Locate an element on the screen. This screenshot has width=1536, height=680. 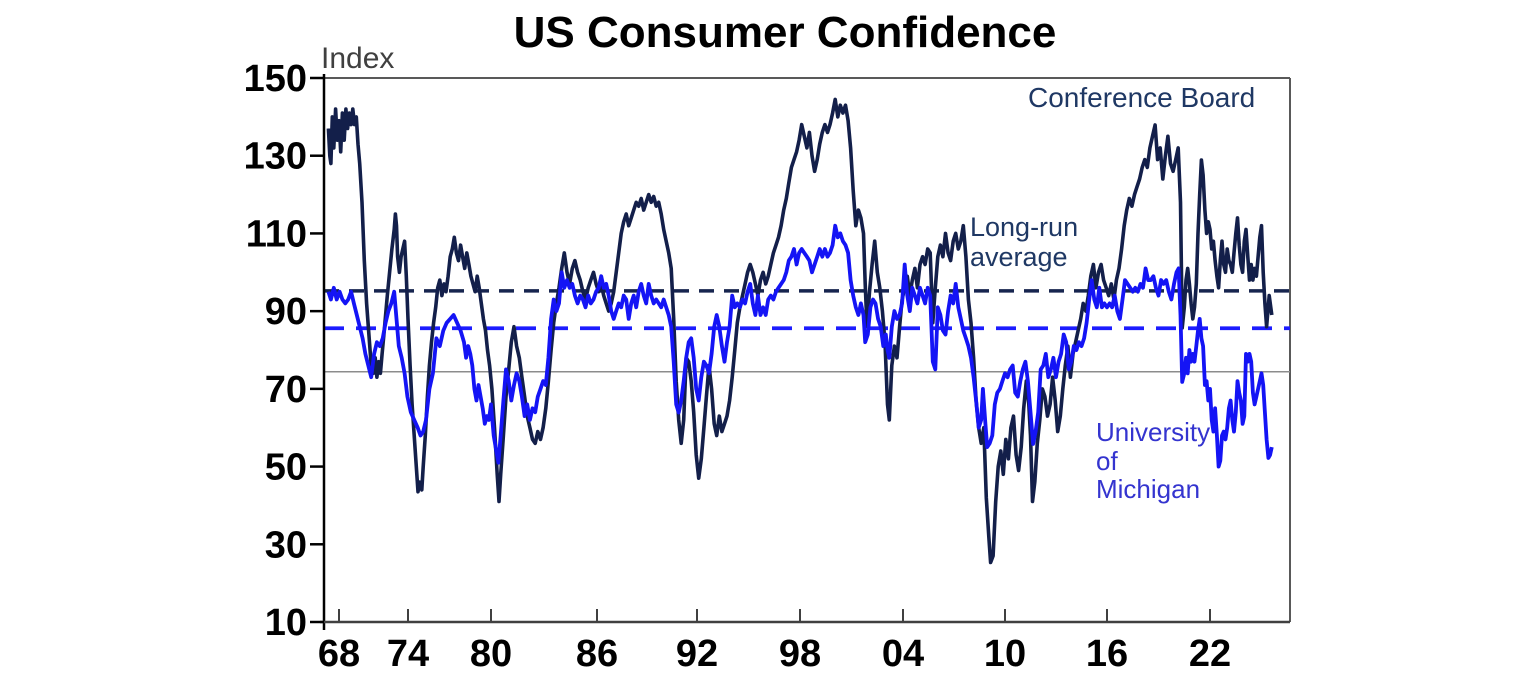
y-tick-label: 10 is located at coordinates (286, 623).